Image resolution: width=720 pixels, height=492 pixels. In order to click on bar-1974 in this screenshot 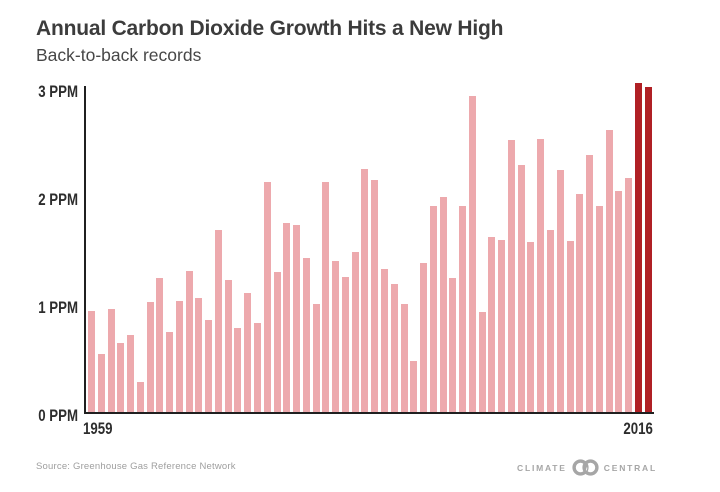, I will do `click(238, 369)`.